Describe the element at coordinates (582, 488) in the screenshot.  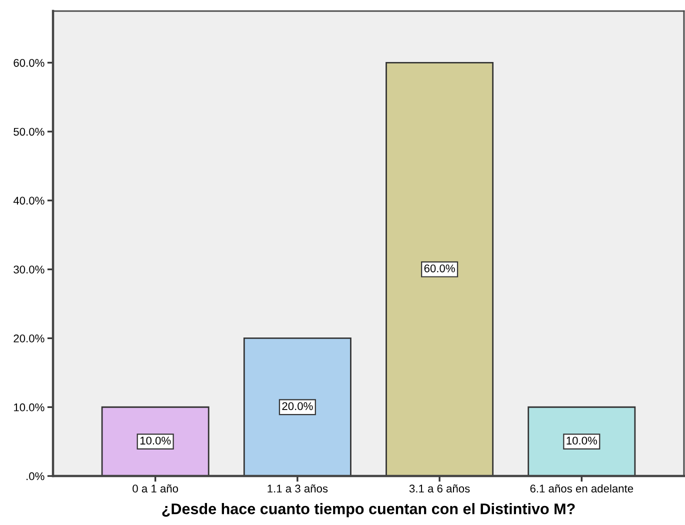
I see `x-tick-label: 6.1 años en adelante` at that location.